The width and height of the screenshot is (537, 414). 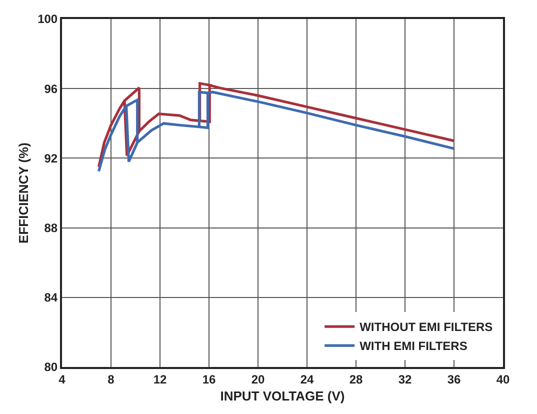 I want to click on x-tick-label: 28, so click(x=356, y=379).